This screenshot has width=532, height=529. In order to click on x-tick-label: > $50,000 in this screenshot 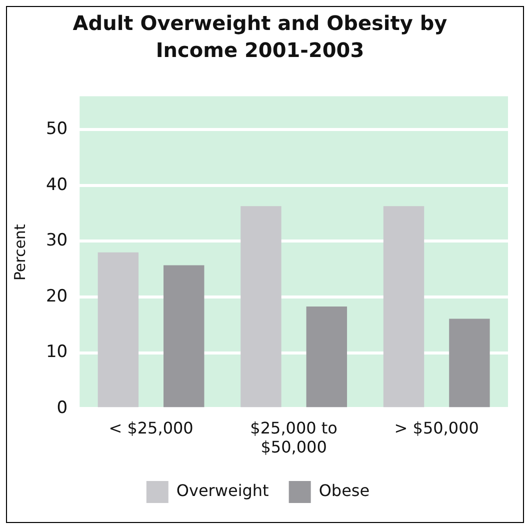, I will do `click(436, 428)`.